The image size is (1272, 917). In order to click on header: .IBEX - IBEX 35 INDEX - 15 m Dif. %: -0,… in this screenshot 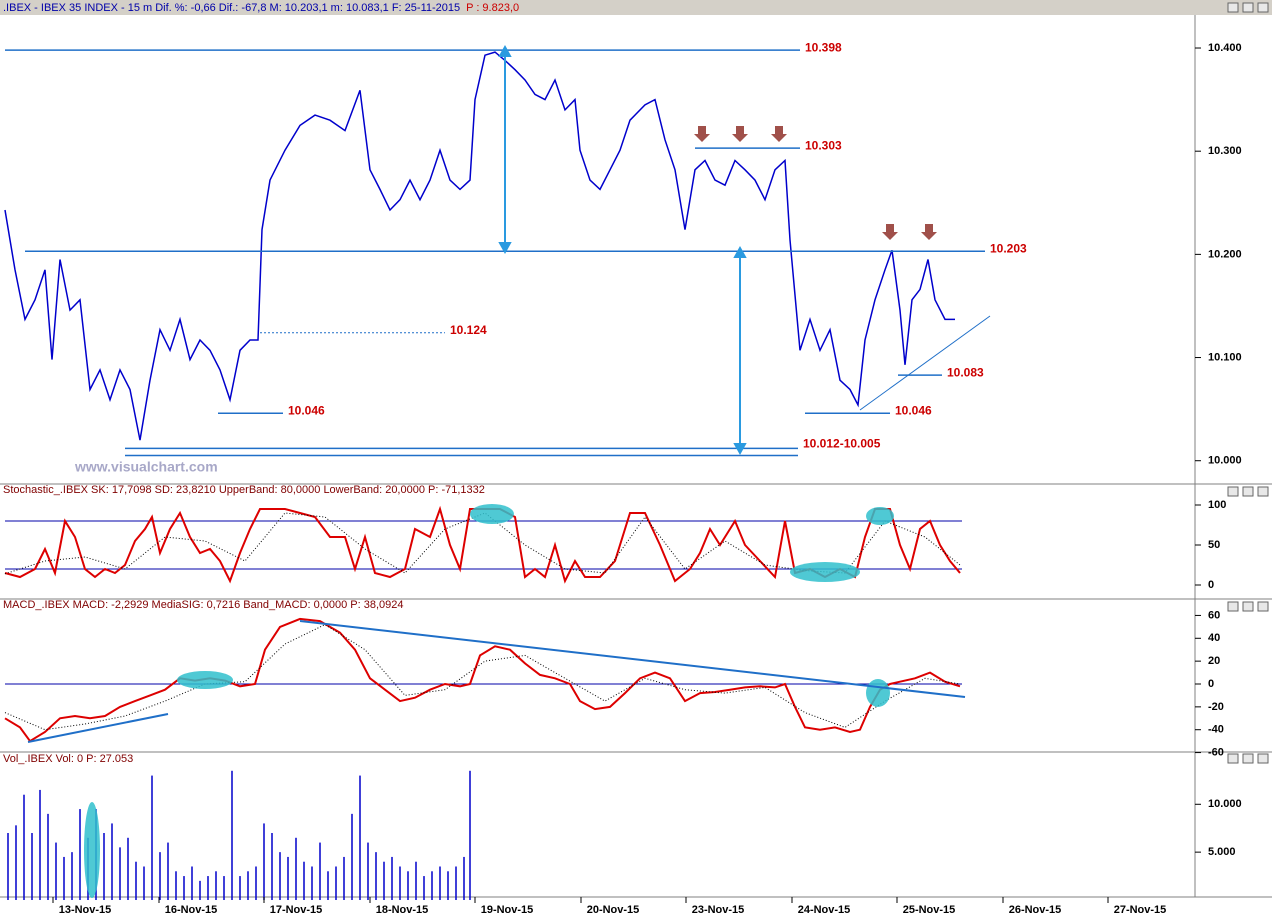, I will do `click(261, 8)`.